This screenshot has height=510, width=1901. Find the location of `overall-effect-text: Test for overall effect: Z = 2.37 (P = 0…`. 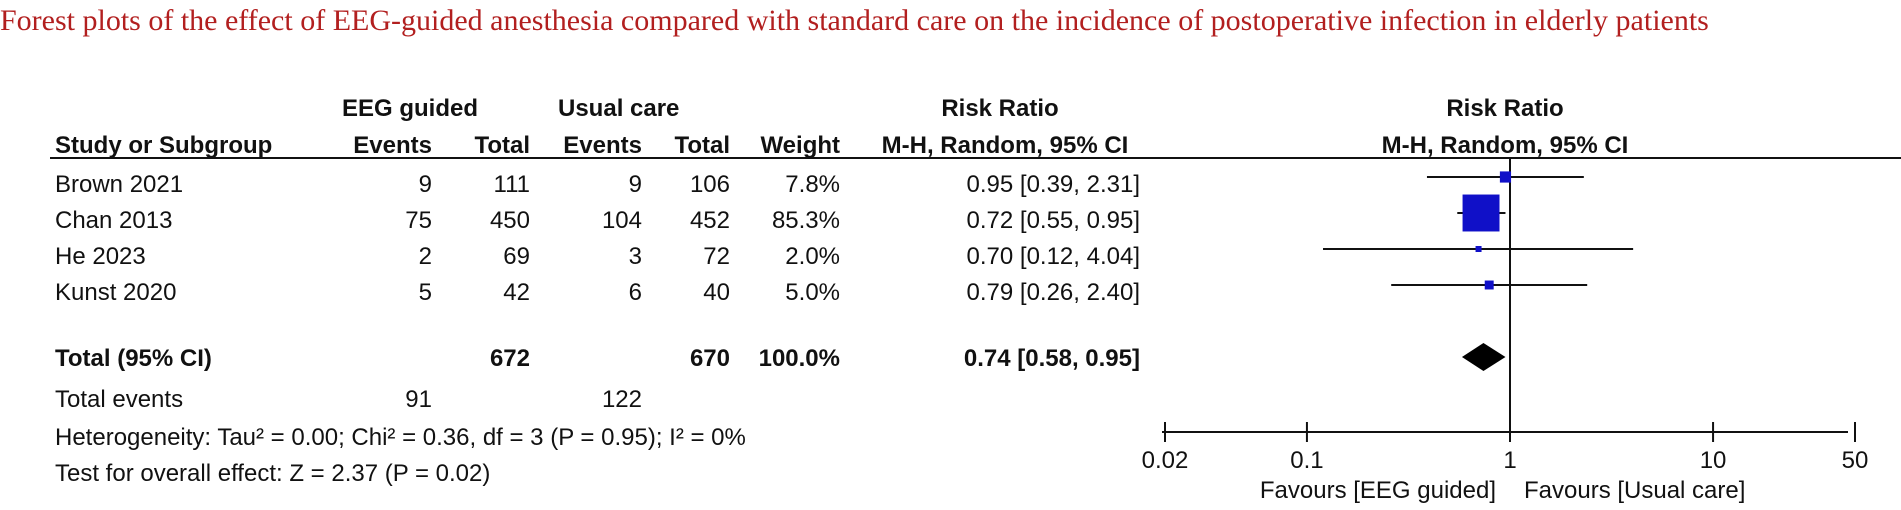

overall-effect-text: Test for overall effect: Z = 2.37 (P = 0… is located at coordinates (273, 473).